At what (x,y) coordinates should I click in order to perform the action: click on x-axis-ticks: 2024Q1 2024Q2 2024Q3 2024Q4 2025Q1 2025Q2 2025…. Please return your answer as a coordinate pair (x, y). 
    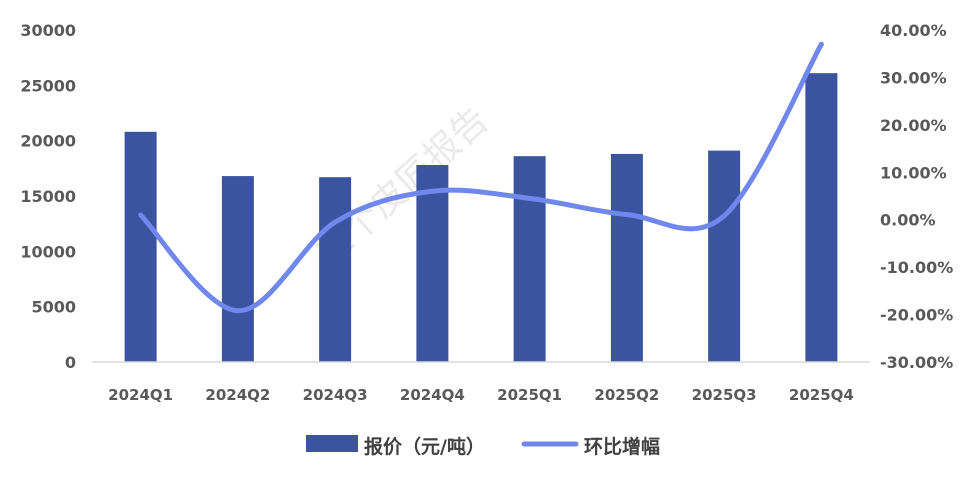
    Looking at the image, I should click on (481, 395).